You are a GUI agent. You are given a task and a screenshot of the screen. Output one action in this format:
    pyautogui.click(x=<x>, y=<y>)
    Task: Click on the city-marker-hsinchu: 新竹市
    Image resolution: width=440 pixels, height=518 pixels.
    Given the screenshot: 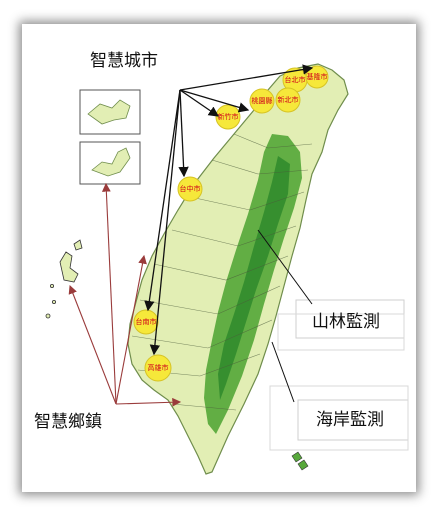 What is the action you would take?
    pyautogui.click(x=228, y=117)
    